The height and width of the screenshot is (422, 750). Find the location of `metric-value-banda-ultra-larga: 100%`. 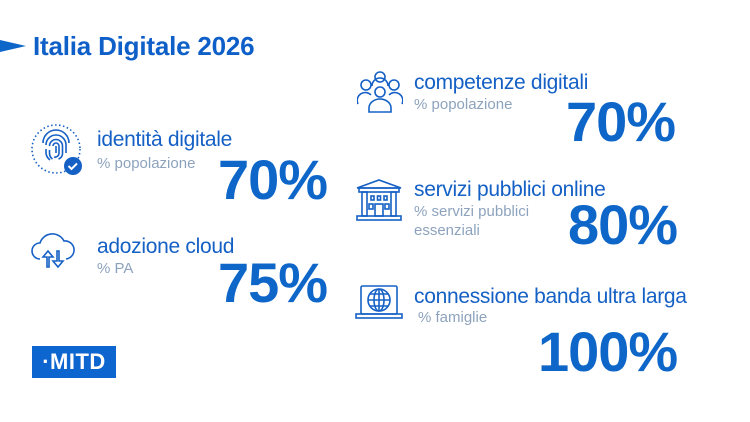

metric-value-banda-ultra-larga: 100% is located at coordinates (608, 351).